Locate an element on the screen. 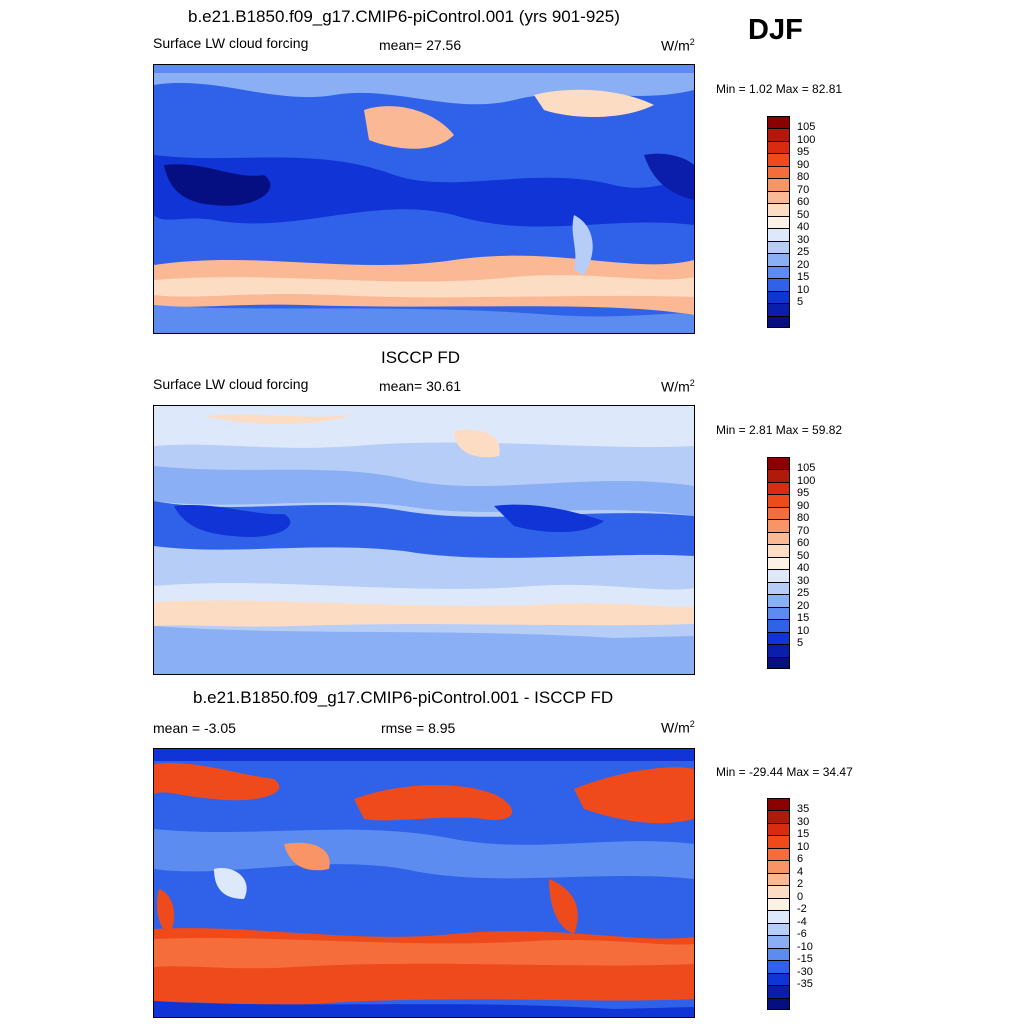 The height and width of the screenshot is (1024, 1024). panel-2-units: W/m2 is located at coordinates (678, 386).